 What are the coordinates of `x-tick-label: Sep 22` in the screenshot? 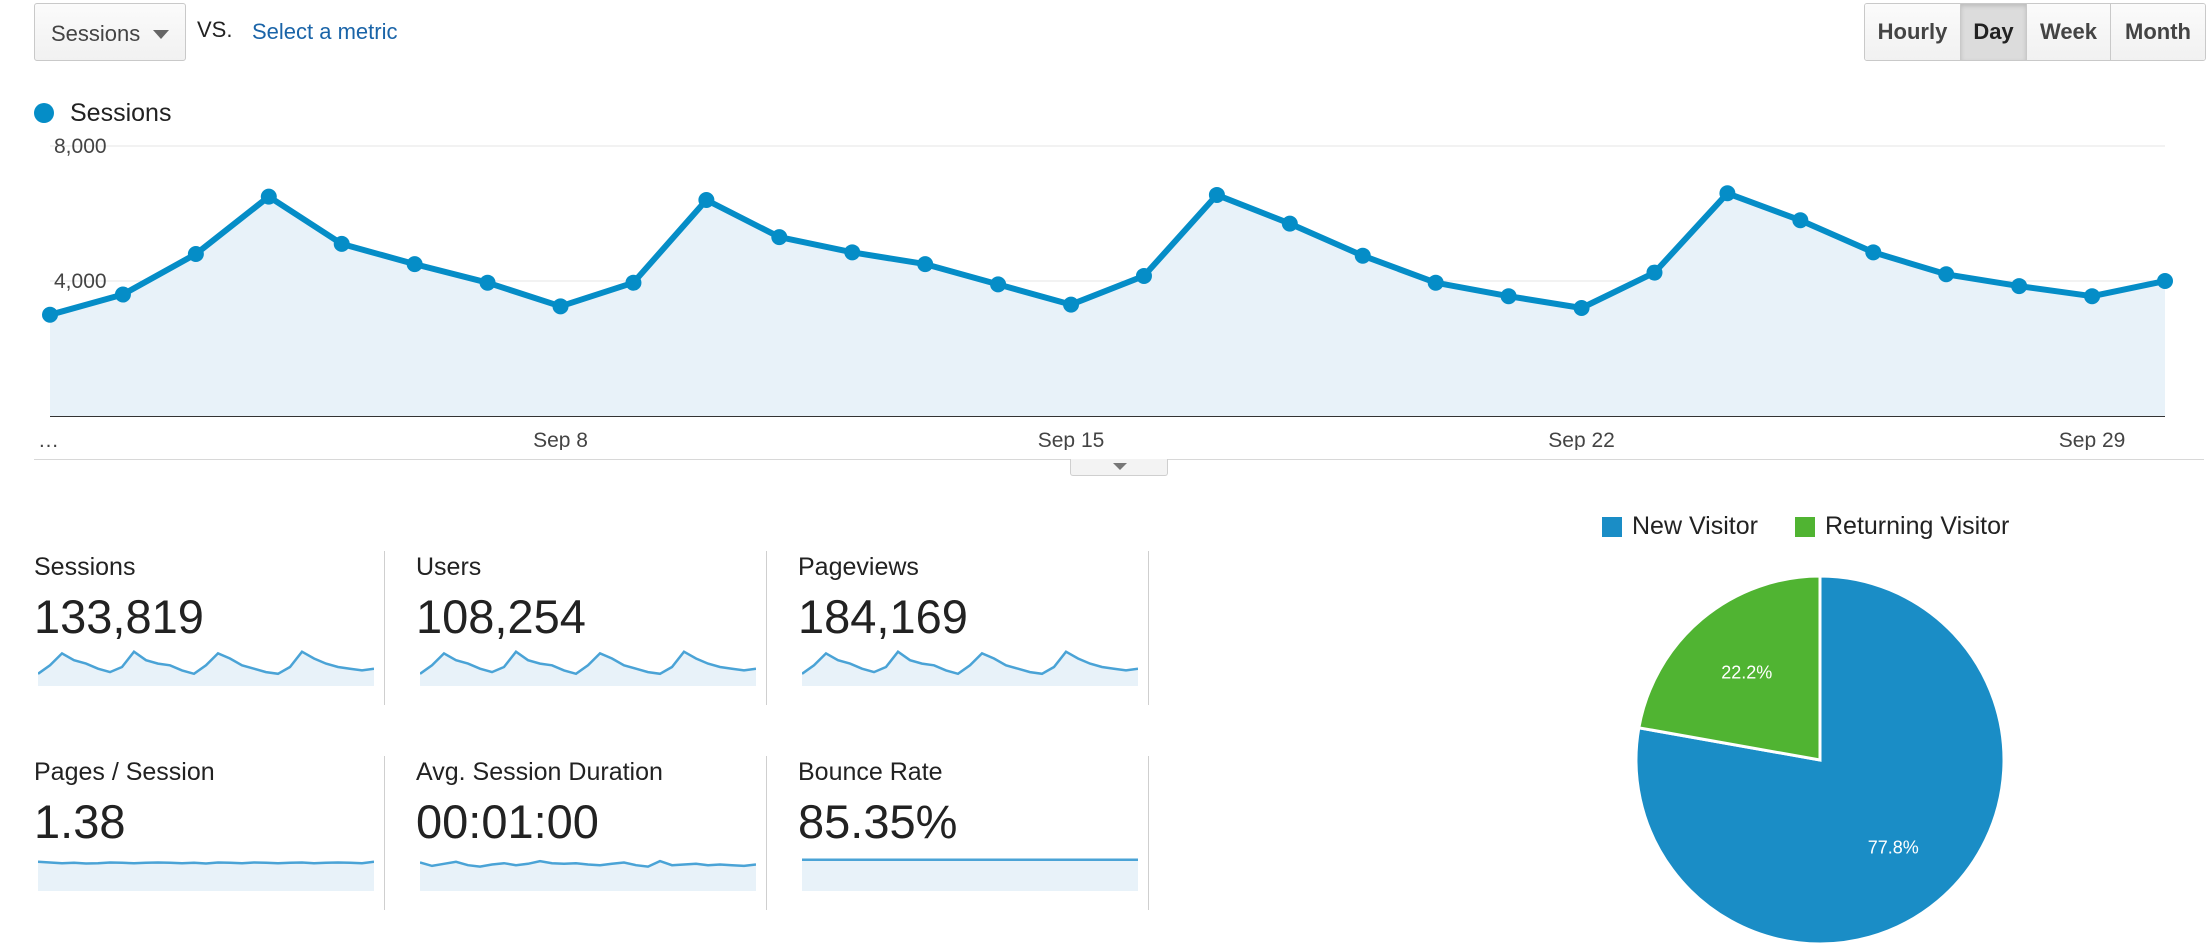 It's located at (1581, 439).